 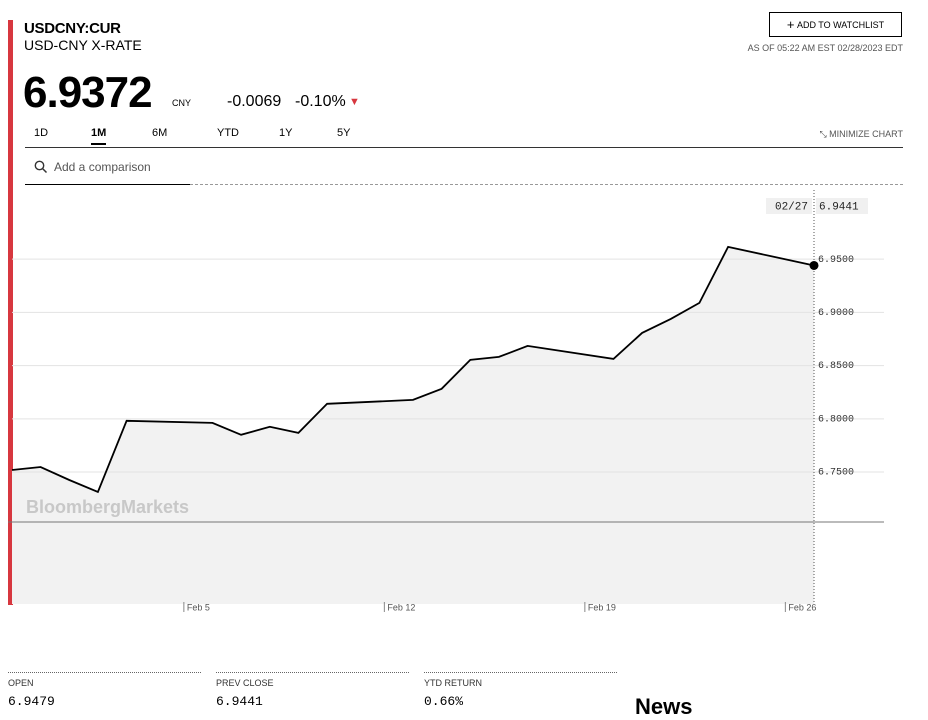 I want to click on news-heading: News, so click(x=664, y=706).